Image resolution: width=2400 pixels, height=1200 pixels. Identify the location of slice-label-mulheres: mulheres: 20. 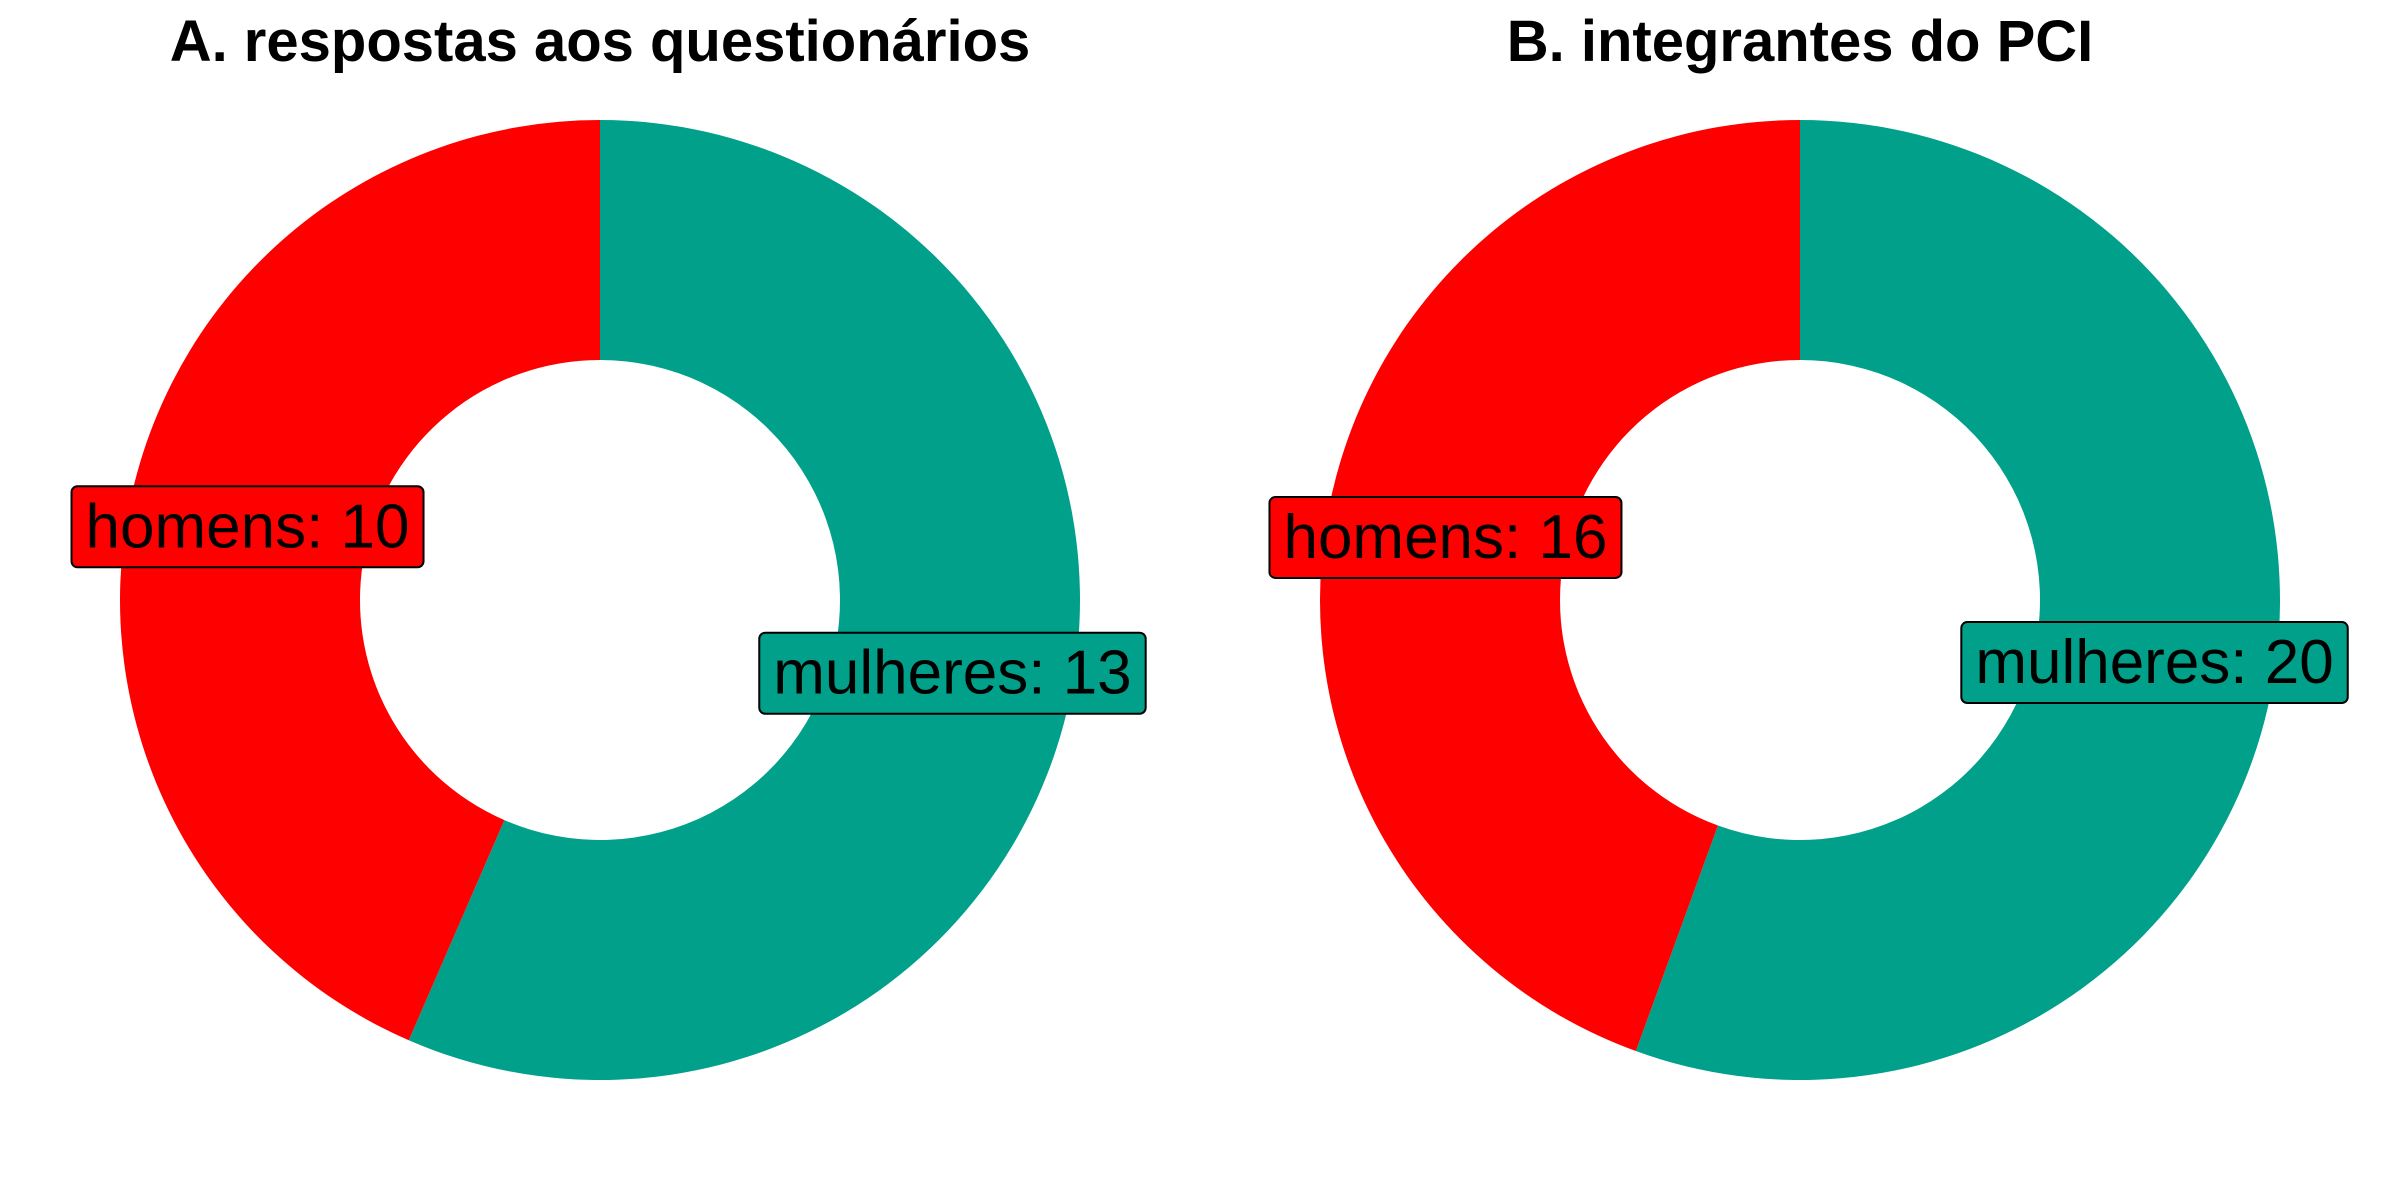
(2154, 663).